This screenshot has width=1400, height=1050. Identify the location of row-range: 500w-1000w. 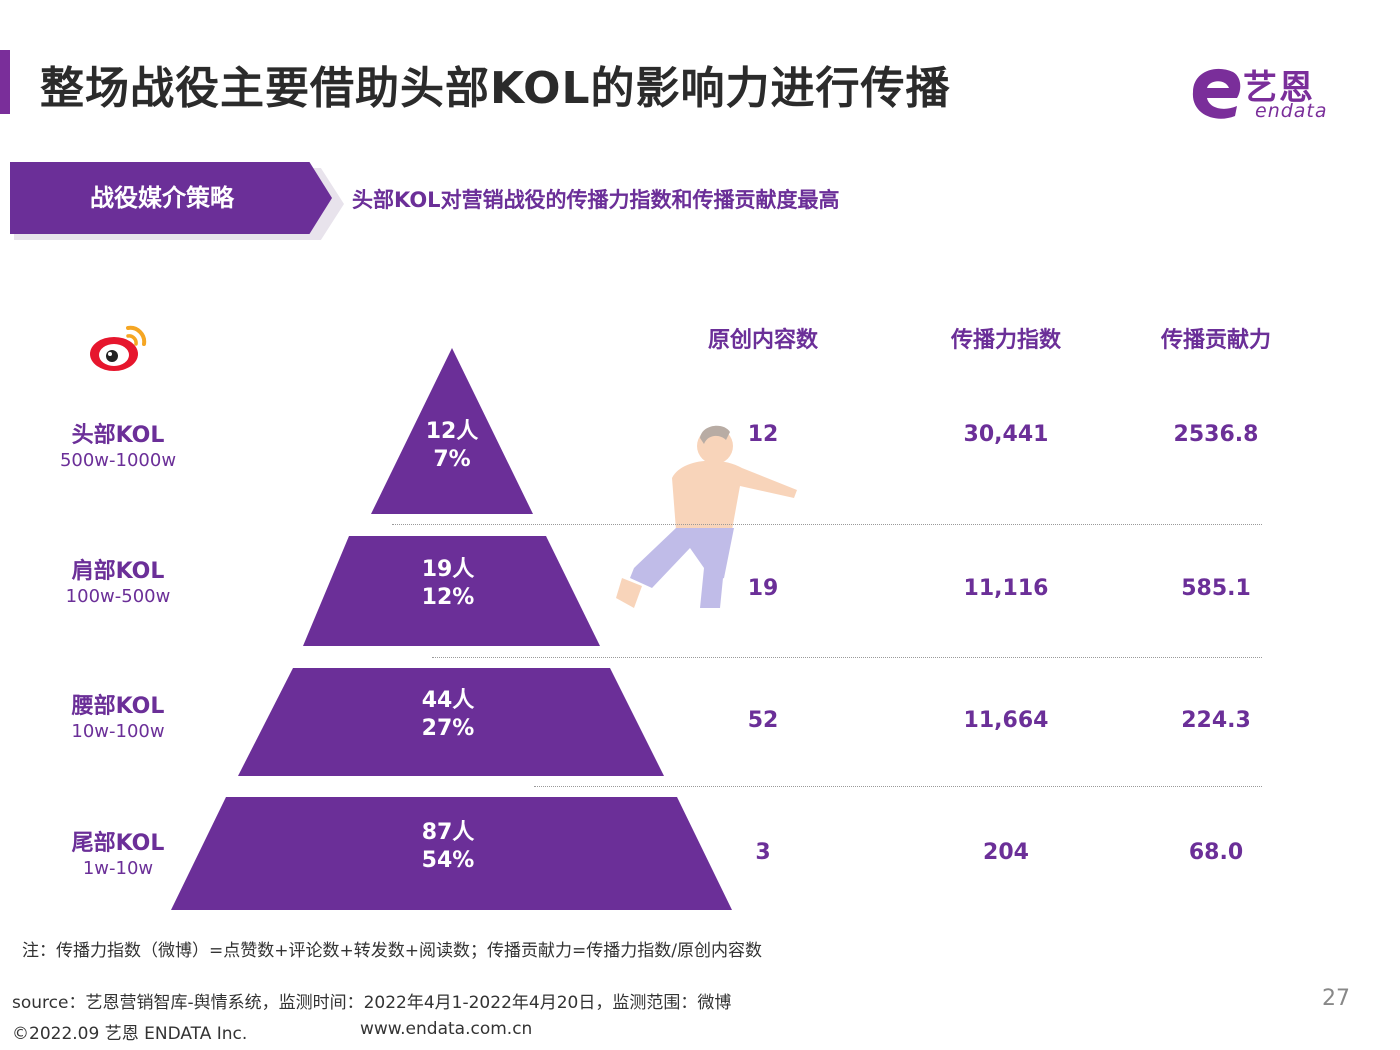
(118, 460).